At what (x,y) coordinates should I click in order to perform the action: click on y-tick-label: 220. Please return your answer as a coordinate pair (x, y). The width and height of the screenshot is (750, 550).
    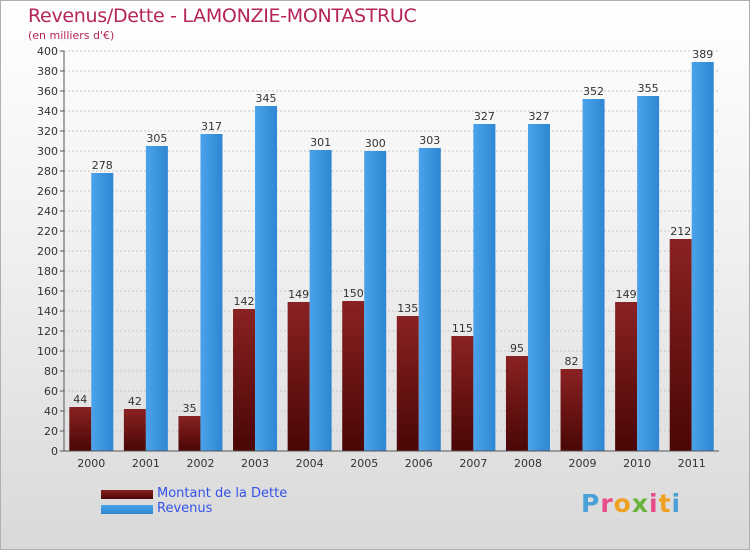
    Looking at the image, I should click on (47, 231).